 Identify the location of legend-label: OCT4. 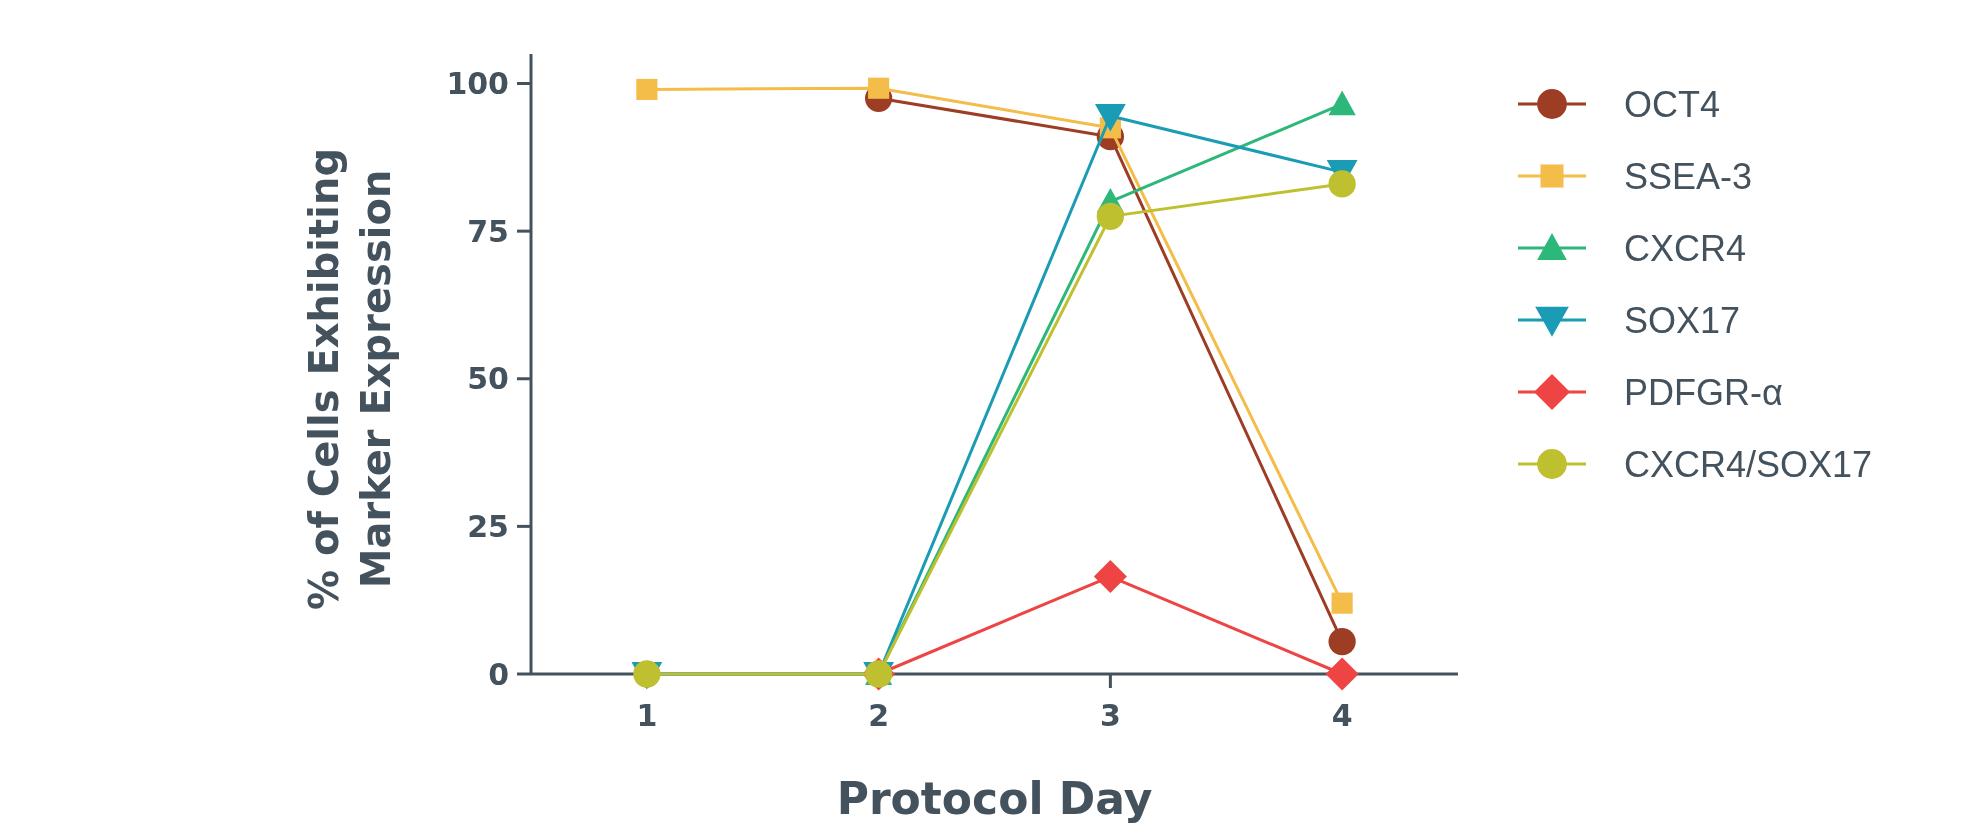
(1672, 104).